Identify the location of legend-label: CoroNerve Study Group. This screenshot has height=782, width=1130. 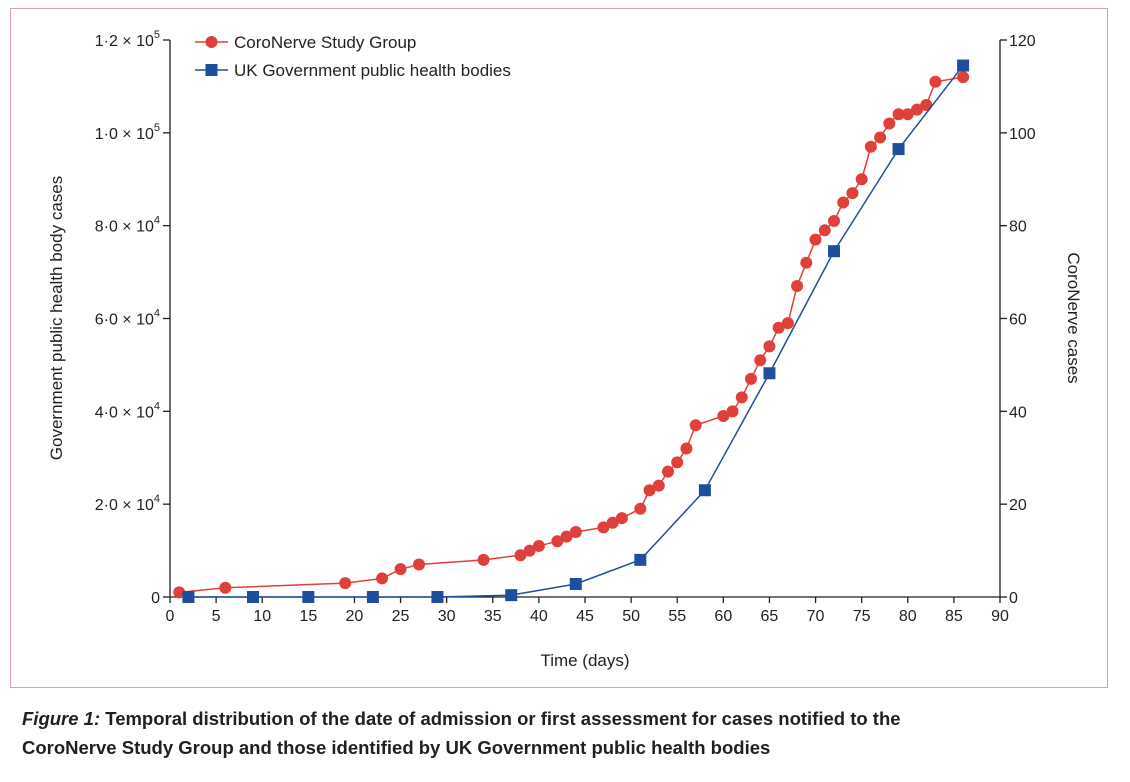
(325, 42).